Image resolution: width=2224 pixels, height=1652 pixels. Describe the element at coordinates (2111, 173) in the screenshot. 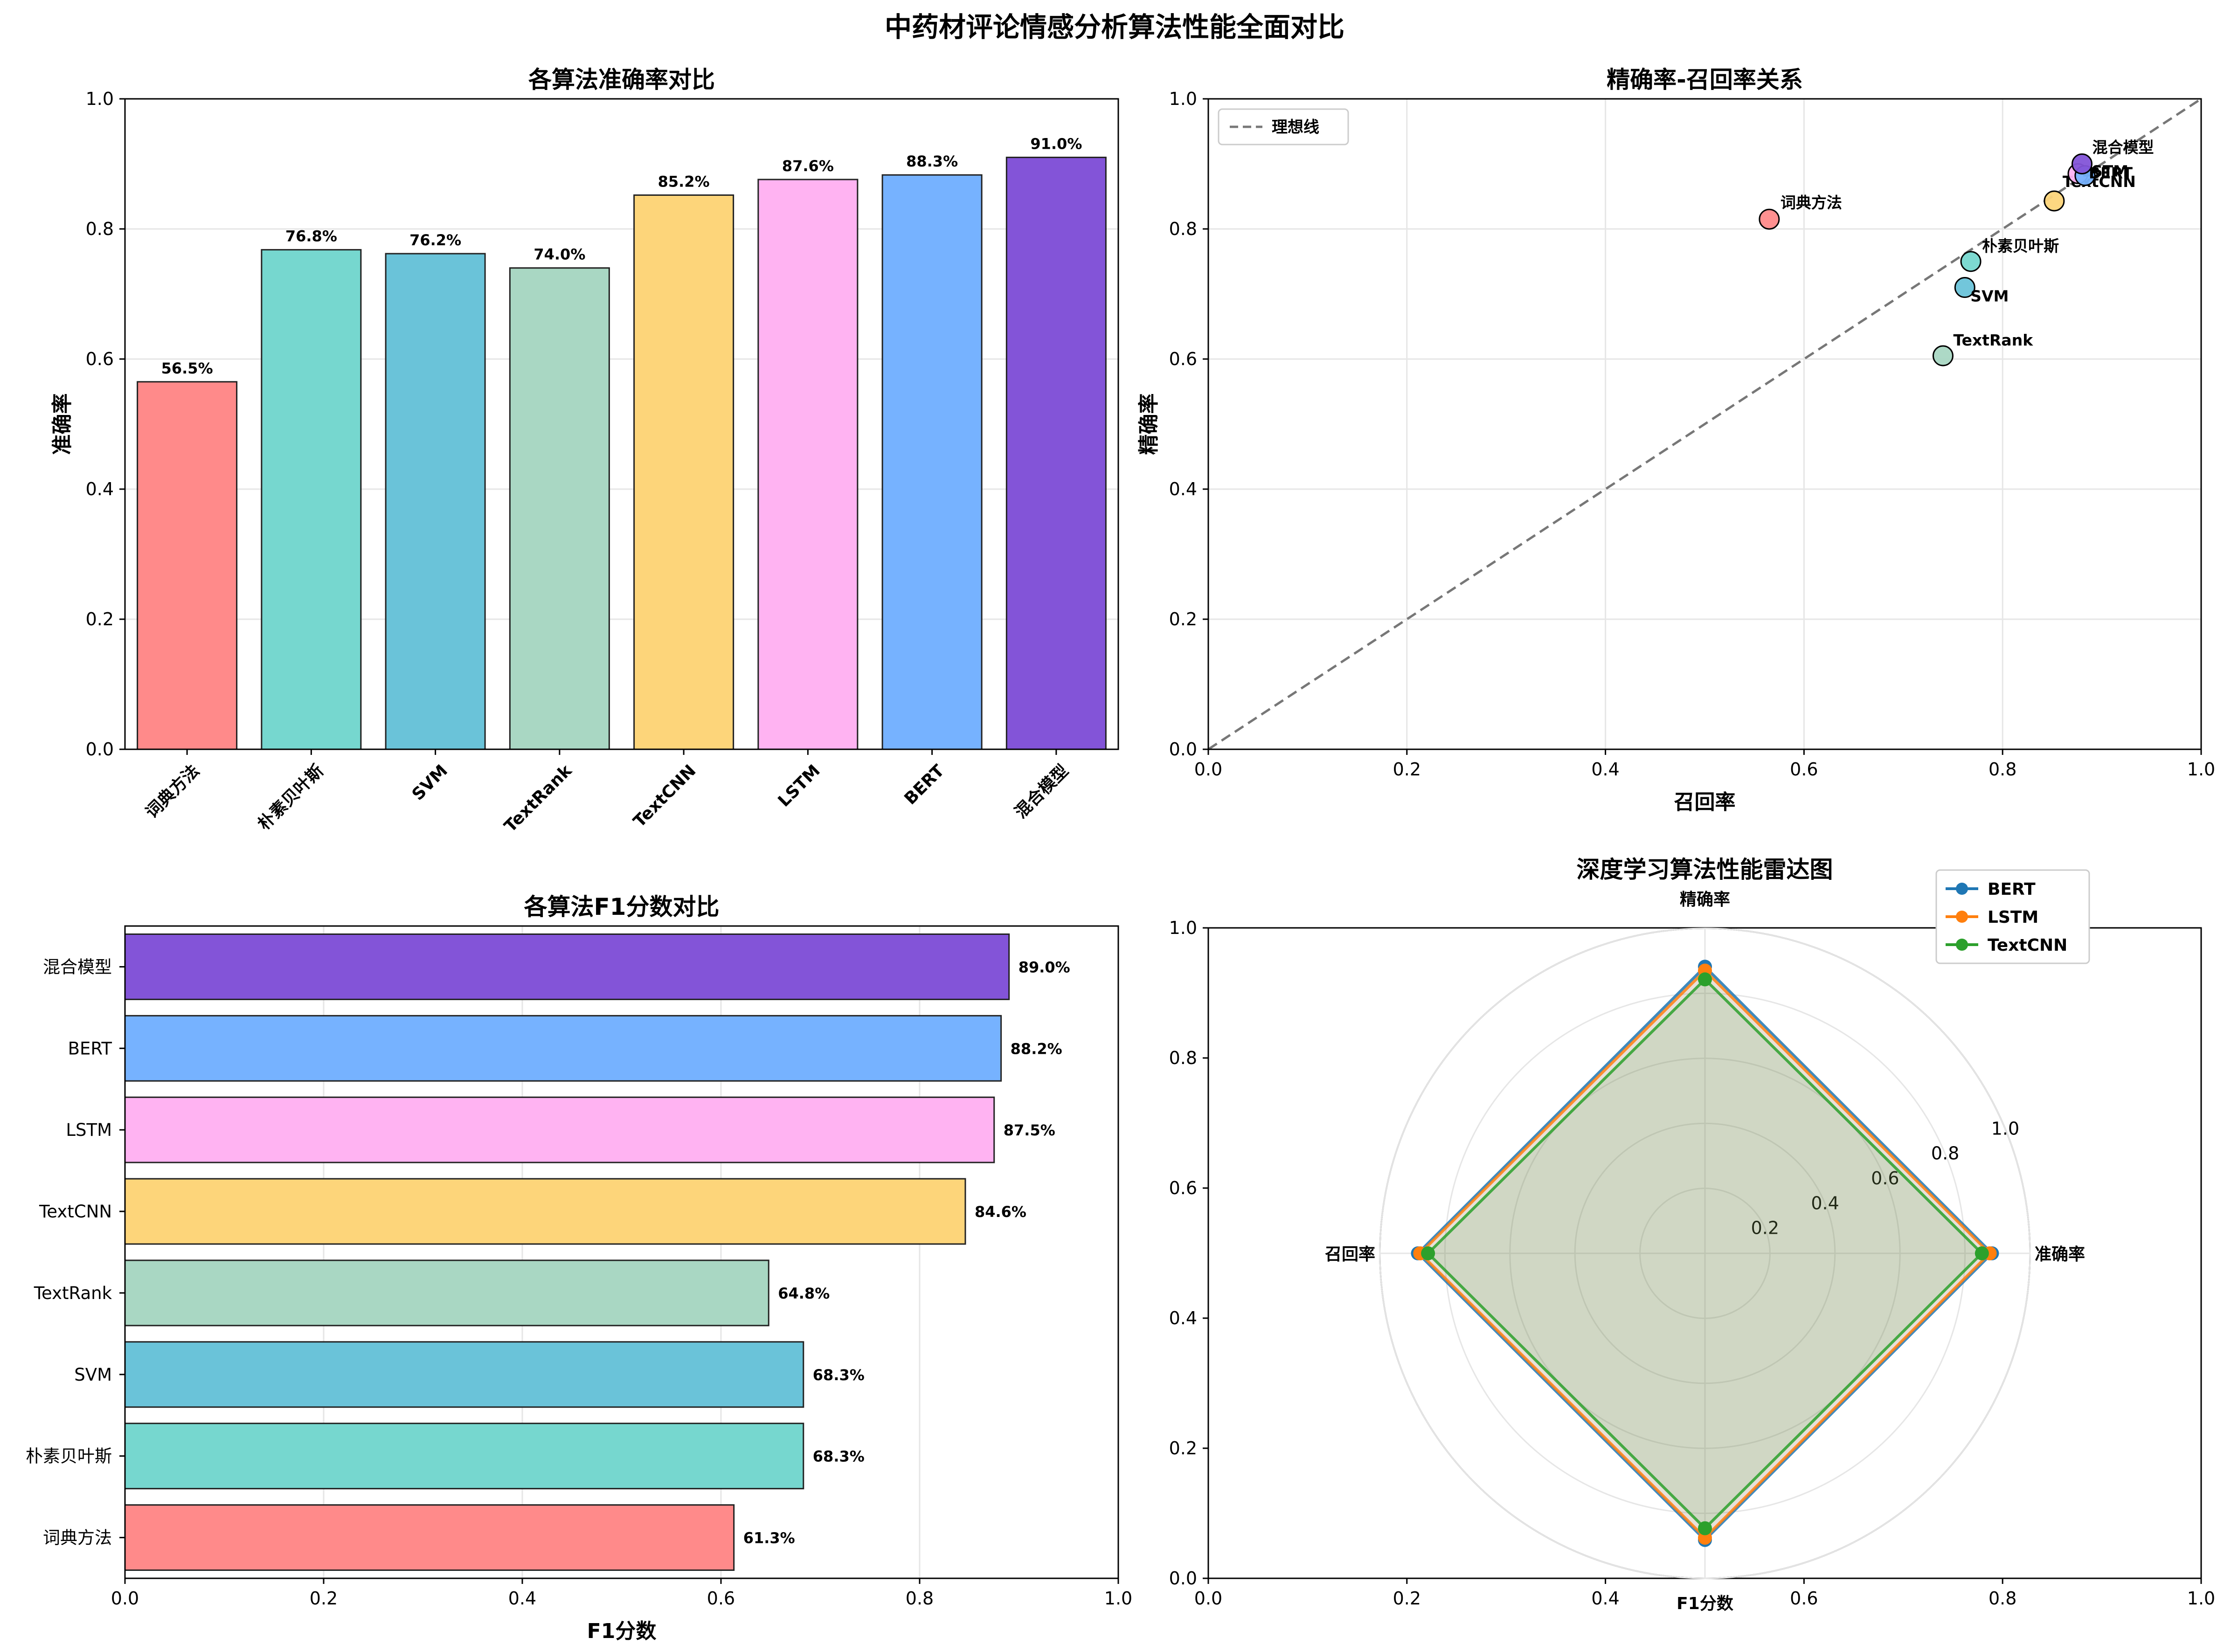

I see `point-label: BERT` at that location.